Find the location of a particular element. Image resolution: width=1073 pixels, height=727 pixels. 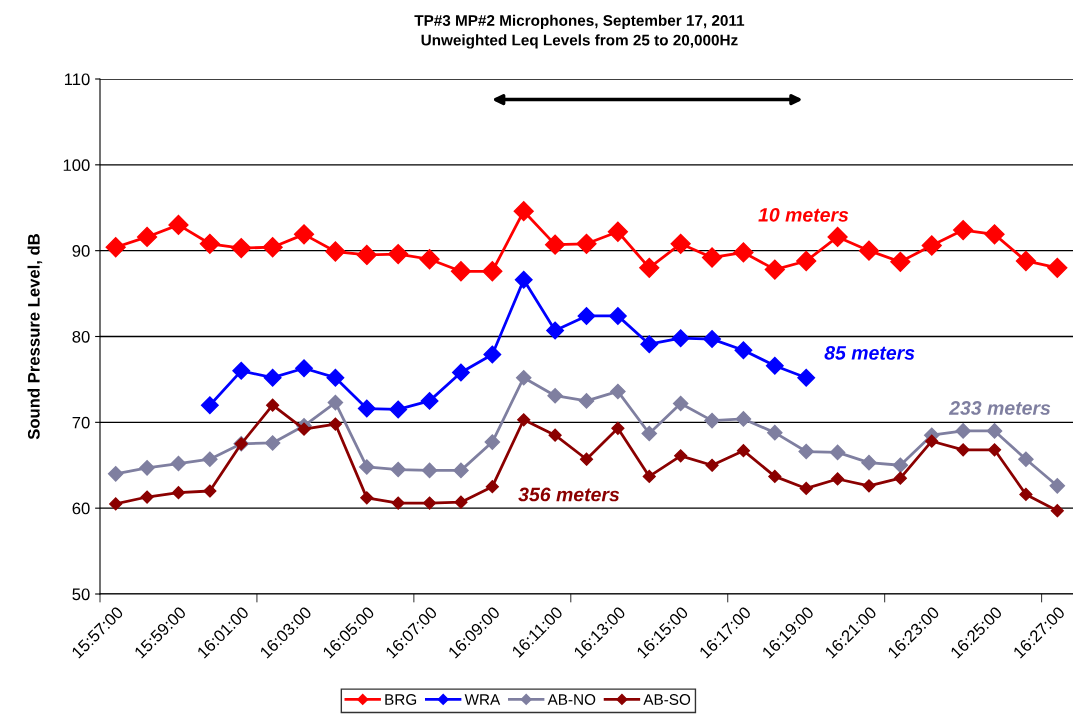

legend-label: AB-NO is located at coordinates (571, 699).